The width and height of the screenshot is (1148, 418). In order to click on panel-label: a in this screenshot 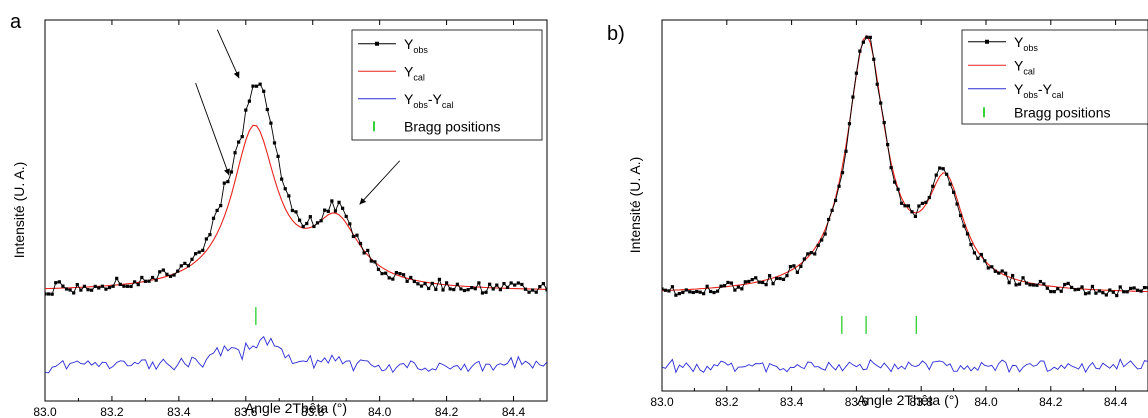, I will do `click(16, 22)`.